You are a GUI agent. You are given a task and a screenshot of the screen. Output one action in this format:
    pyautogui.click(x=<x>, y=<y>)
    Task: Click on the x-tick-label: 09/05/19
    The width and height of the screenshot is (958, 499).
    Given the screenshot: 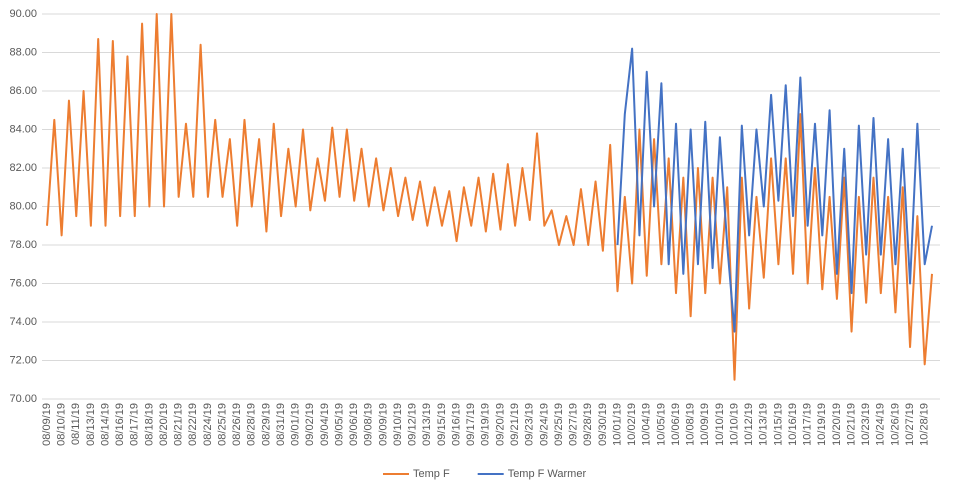 What is the action you would take?
    pyautogui.click(x=339, y=424)
    